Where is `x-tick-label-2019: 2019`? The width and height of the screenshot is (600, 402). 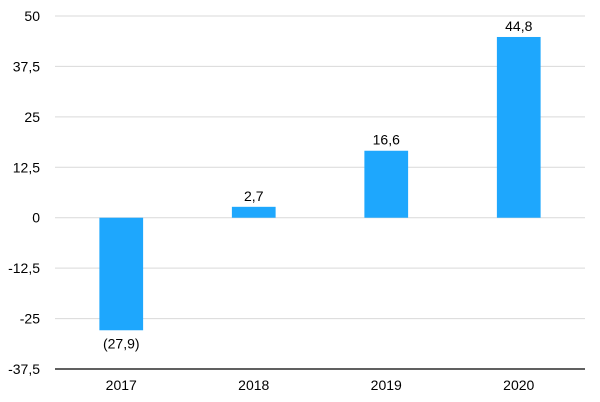 x-tick-label-2019: 2019 is located at coordinates (386, 385).